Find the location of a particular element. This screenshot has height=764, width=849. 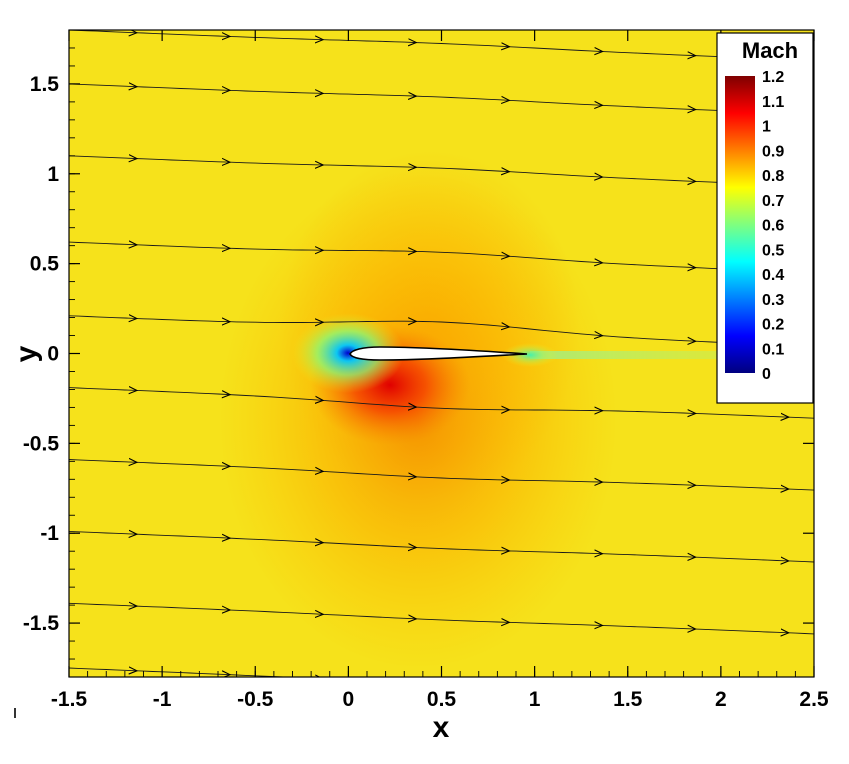

wake-region is located at coordinates (672, 355).